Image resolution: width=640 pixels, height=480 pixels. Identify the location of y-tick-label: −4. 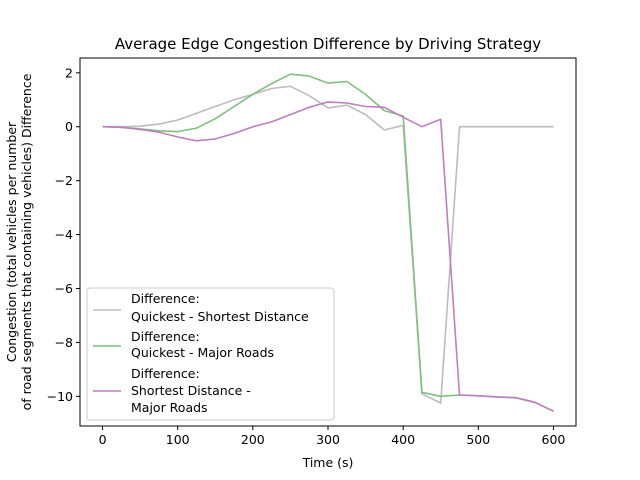
(64, 234).